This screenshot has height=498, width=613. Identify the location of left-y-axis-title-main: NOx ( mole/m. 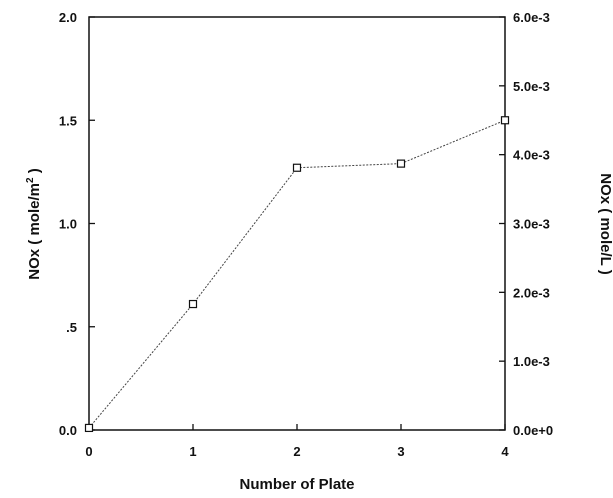
(34, 231).